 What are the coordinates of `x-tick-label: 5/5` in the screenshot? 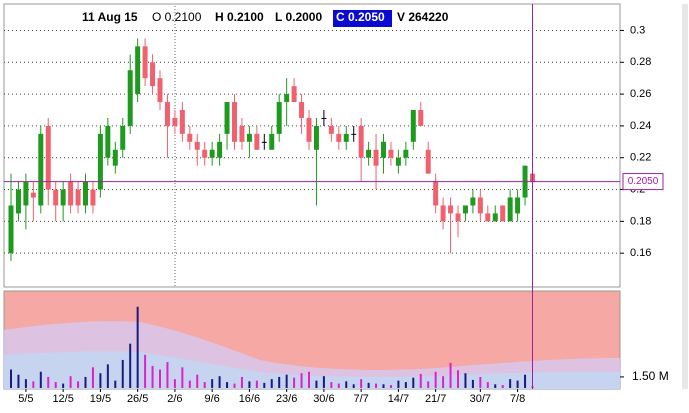 It's located at (25, 399).